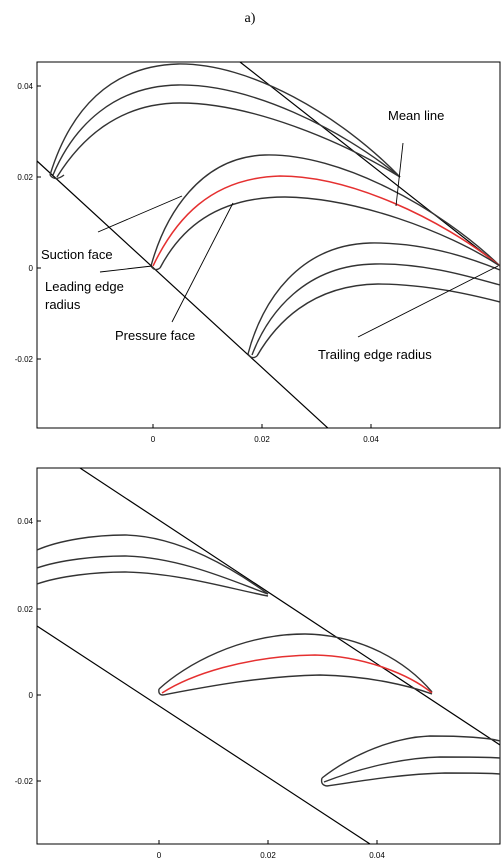 This screenshot has width=501, height=865. Describe the element at coordinates (410, 761) in the screenshot. I see `bottom-blade-lower` at that location.